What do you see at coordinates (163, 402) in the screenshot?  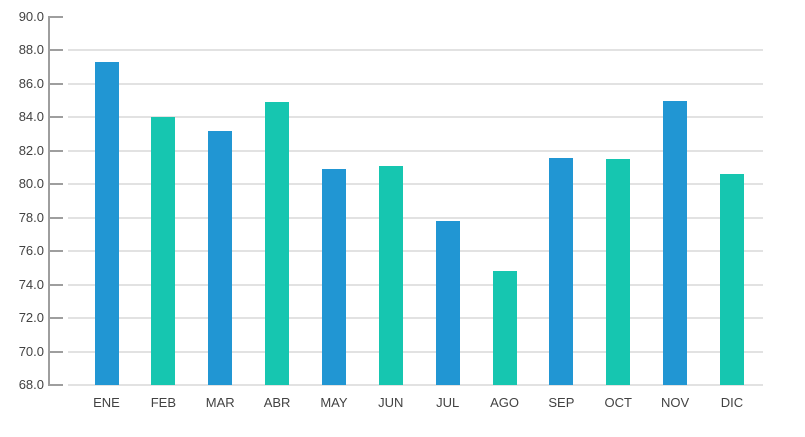 I see `x-axis-label: FEB` at bounding box center [163, 402].